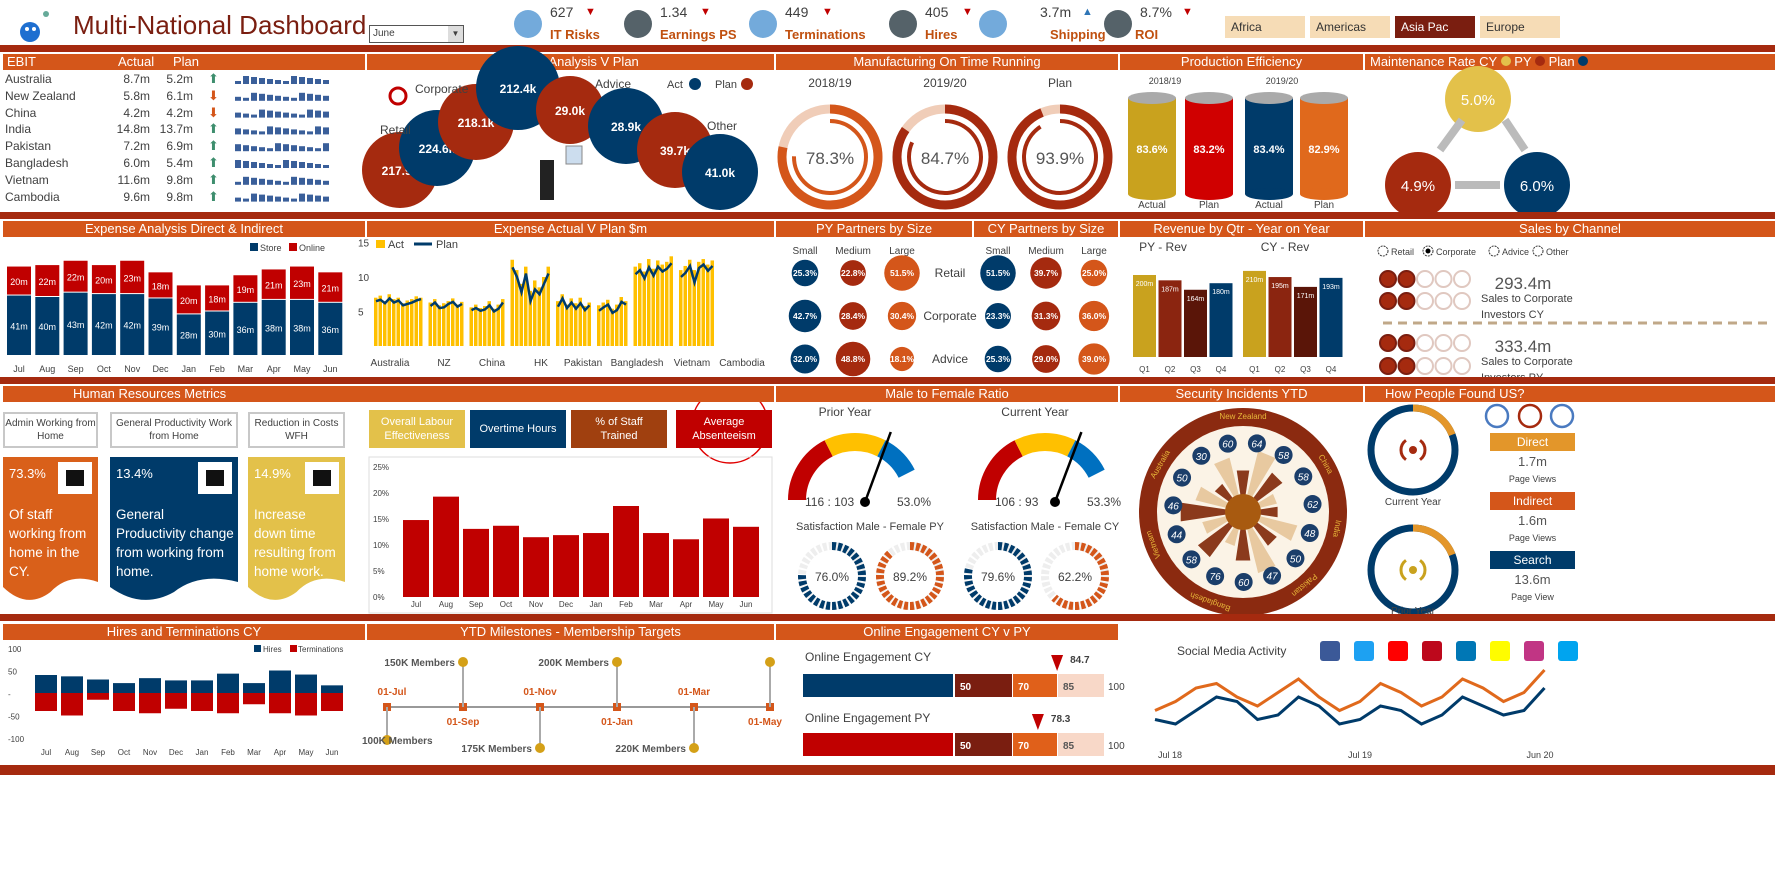 Image resolution: width=1775 pixels, height=877 pixels. I want to click on legend-online-marker, so click(293, 247).